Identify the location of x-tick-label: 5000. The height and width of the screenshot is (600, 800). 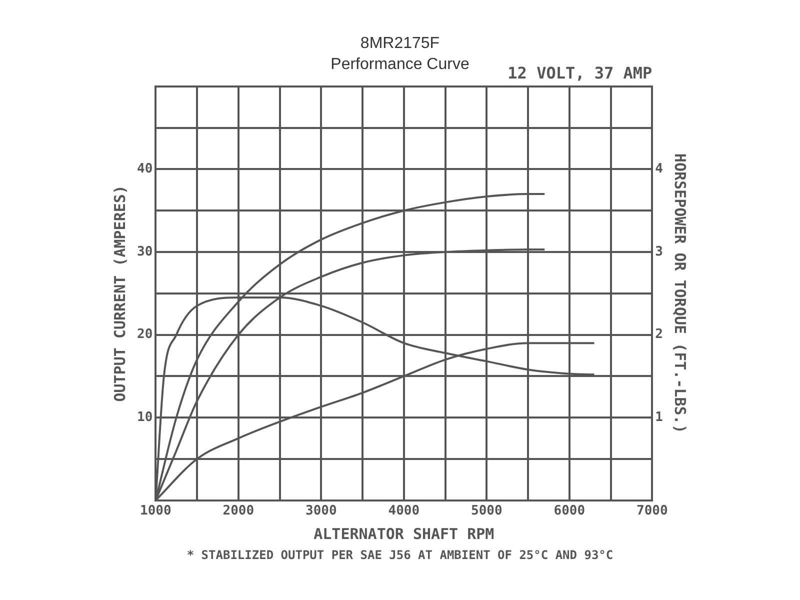
(486, 511).